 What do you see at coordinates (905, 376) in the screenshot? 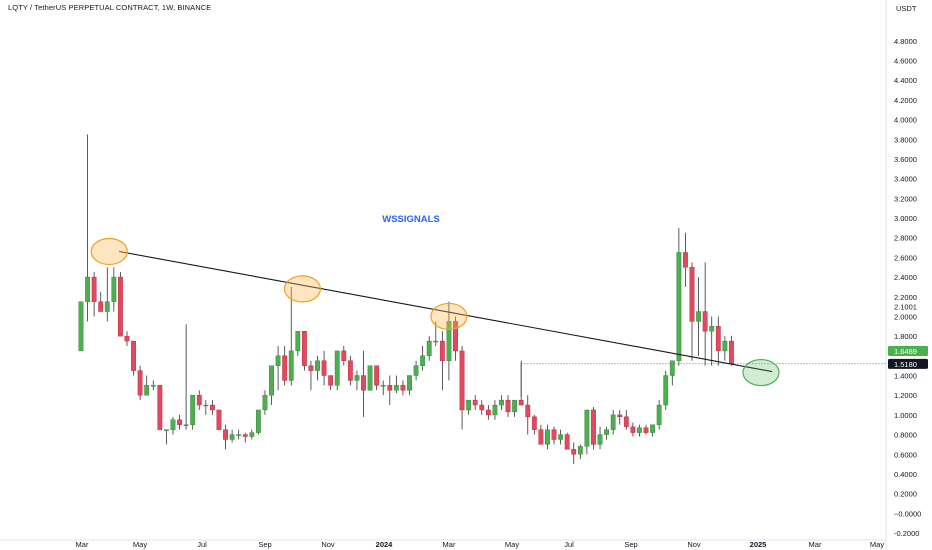
I see `y-tick-label: 1.4000` at bounding box center [905, 376].